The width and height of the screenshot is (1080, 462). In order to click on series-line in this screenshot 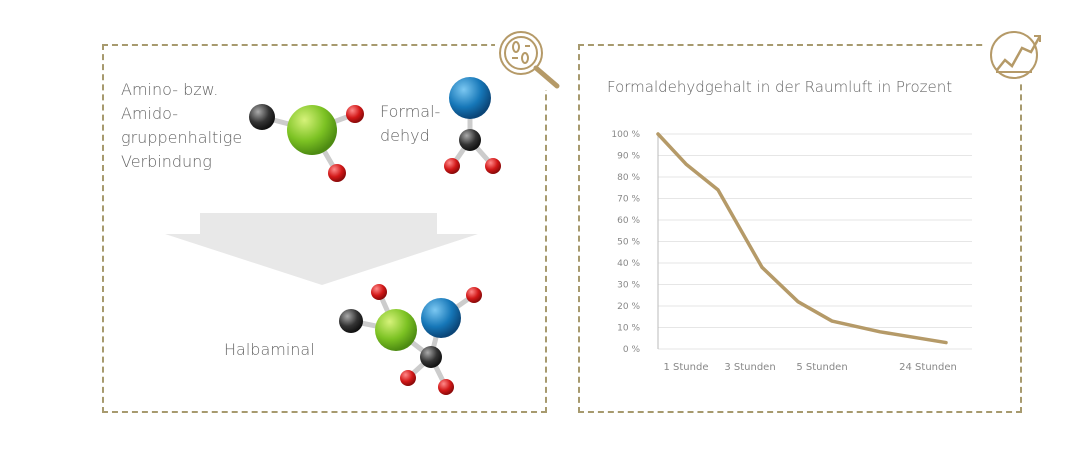, I will do `click(802, 238)`.